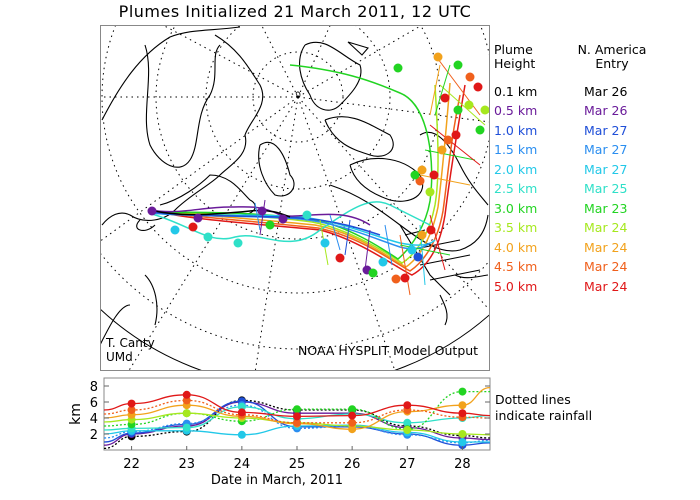 The width and height of the screenshot is (700, 500). What do you see at coordinates (130, 343) in the screenshot?
I see `credit-author: T. Canty` at bounding box center [130, 343].